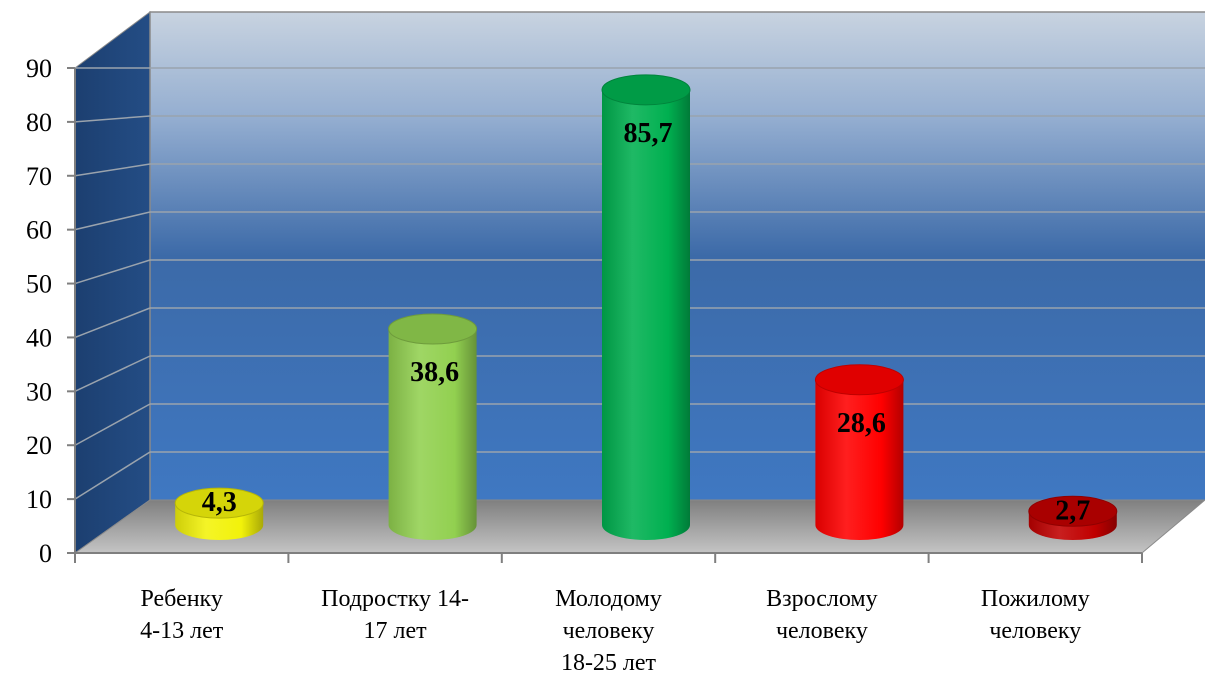  I want to click on data-label: 4,3, so click(219, 502).